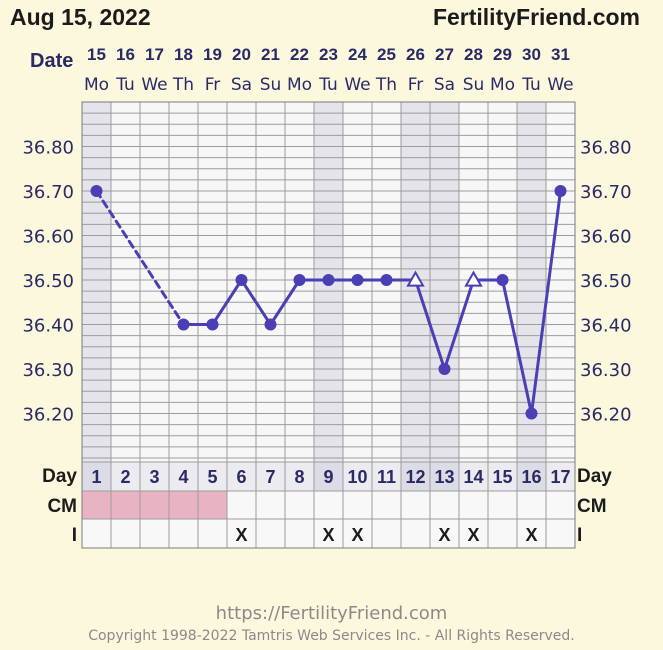  I want to click on cycle-day-number: 3, so click(154, 477).